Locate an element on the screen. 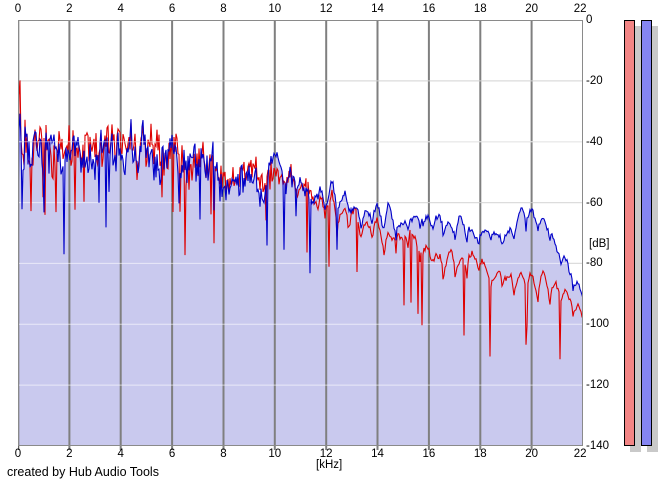 Image resolution: width=665 pixels, height=486 pixels. db-unit-label: [dB] is located at coordinates (599, 244).